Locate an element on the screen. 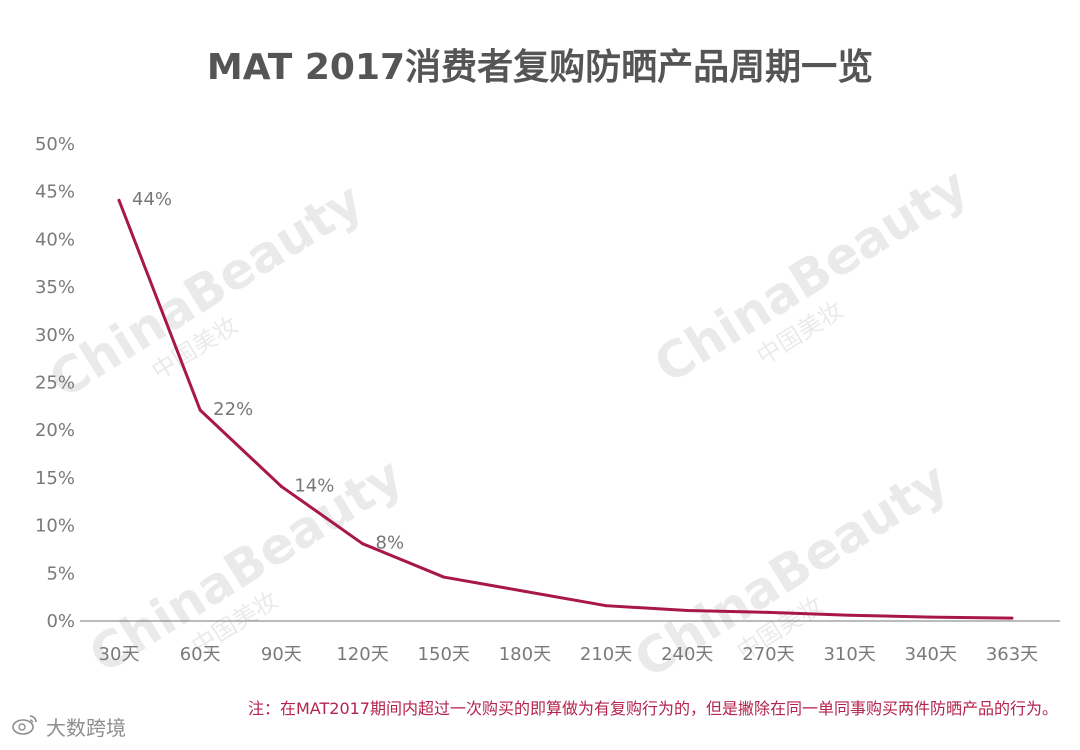 The height and width of the screenshot is (750, 1080). y-tick-label: 40% is located at coordinates (55, 239).